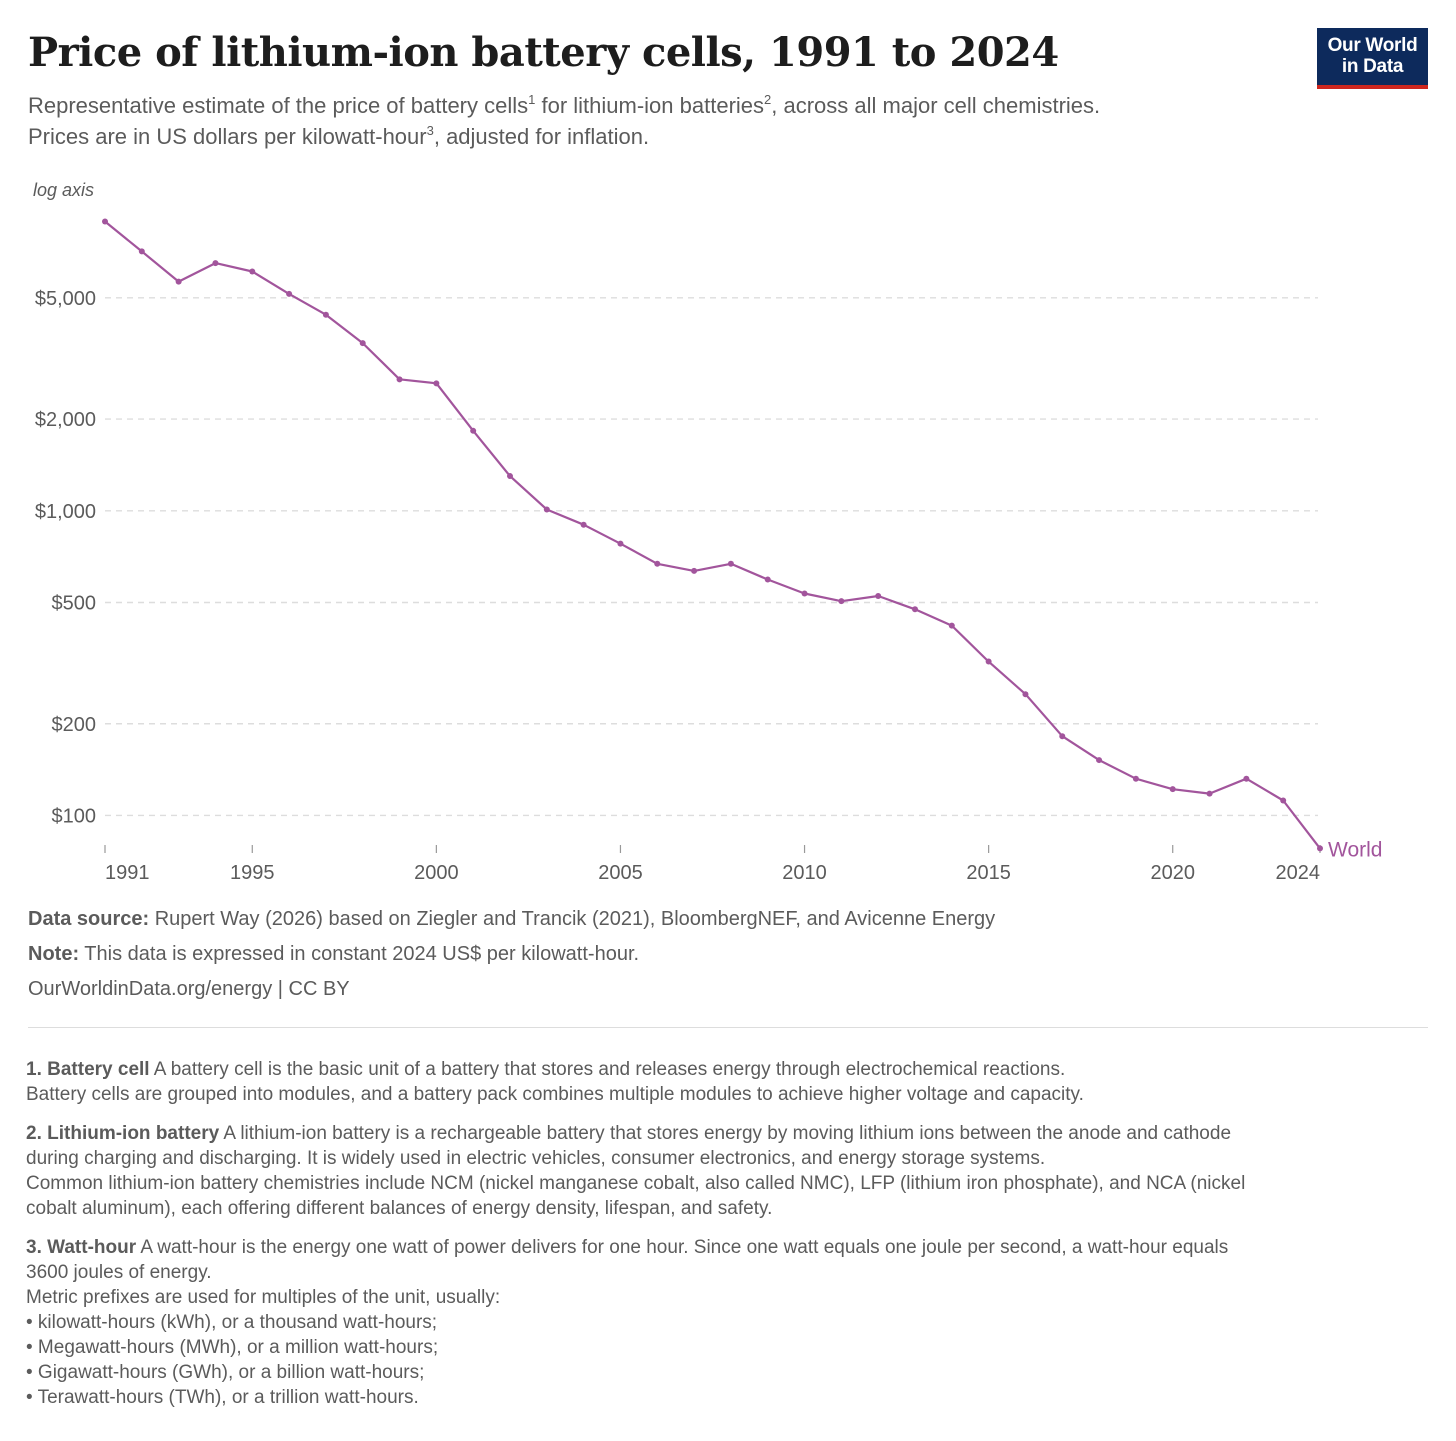 This screenshot has width=1456, height=1441. I want to click on logo-text-line-2: in Data, so click(1372, 66).